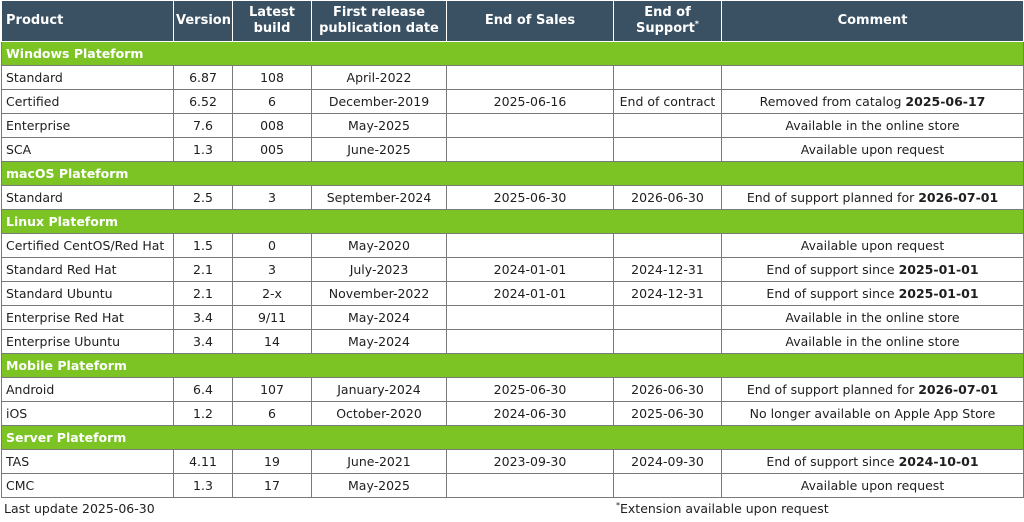 This screenshot has width=1024, height=522. What do you see at coordinates (512, 77) in the screenshot?
I see `table-row: Standard 6.87 108 April-2022` at bounding box center [512, 77].